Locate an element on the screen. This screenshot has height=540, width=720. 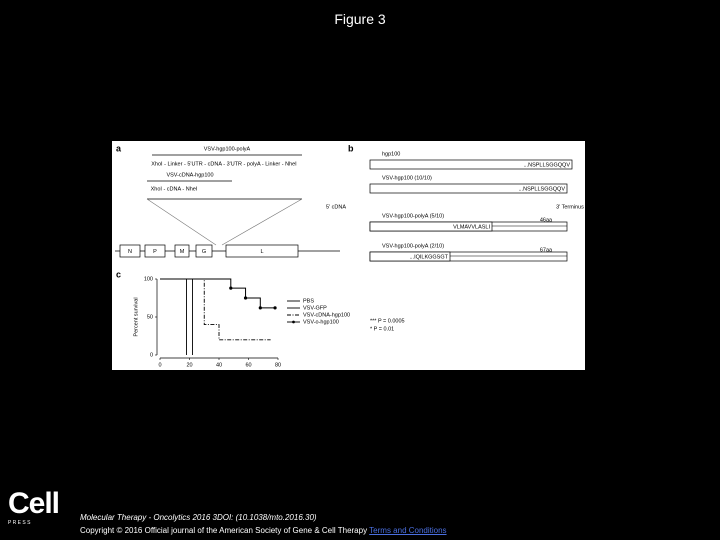
gene-label: L is located at coordinates (261, 252).